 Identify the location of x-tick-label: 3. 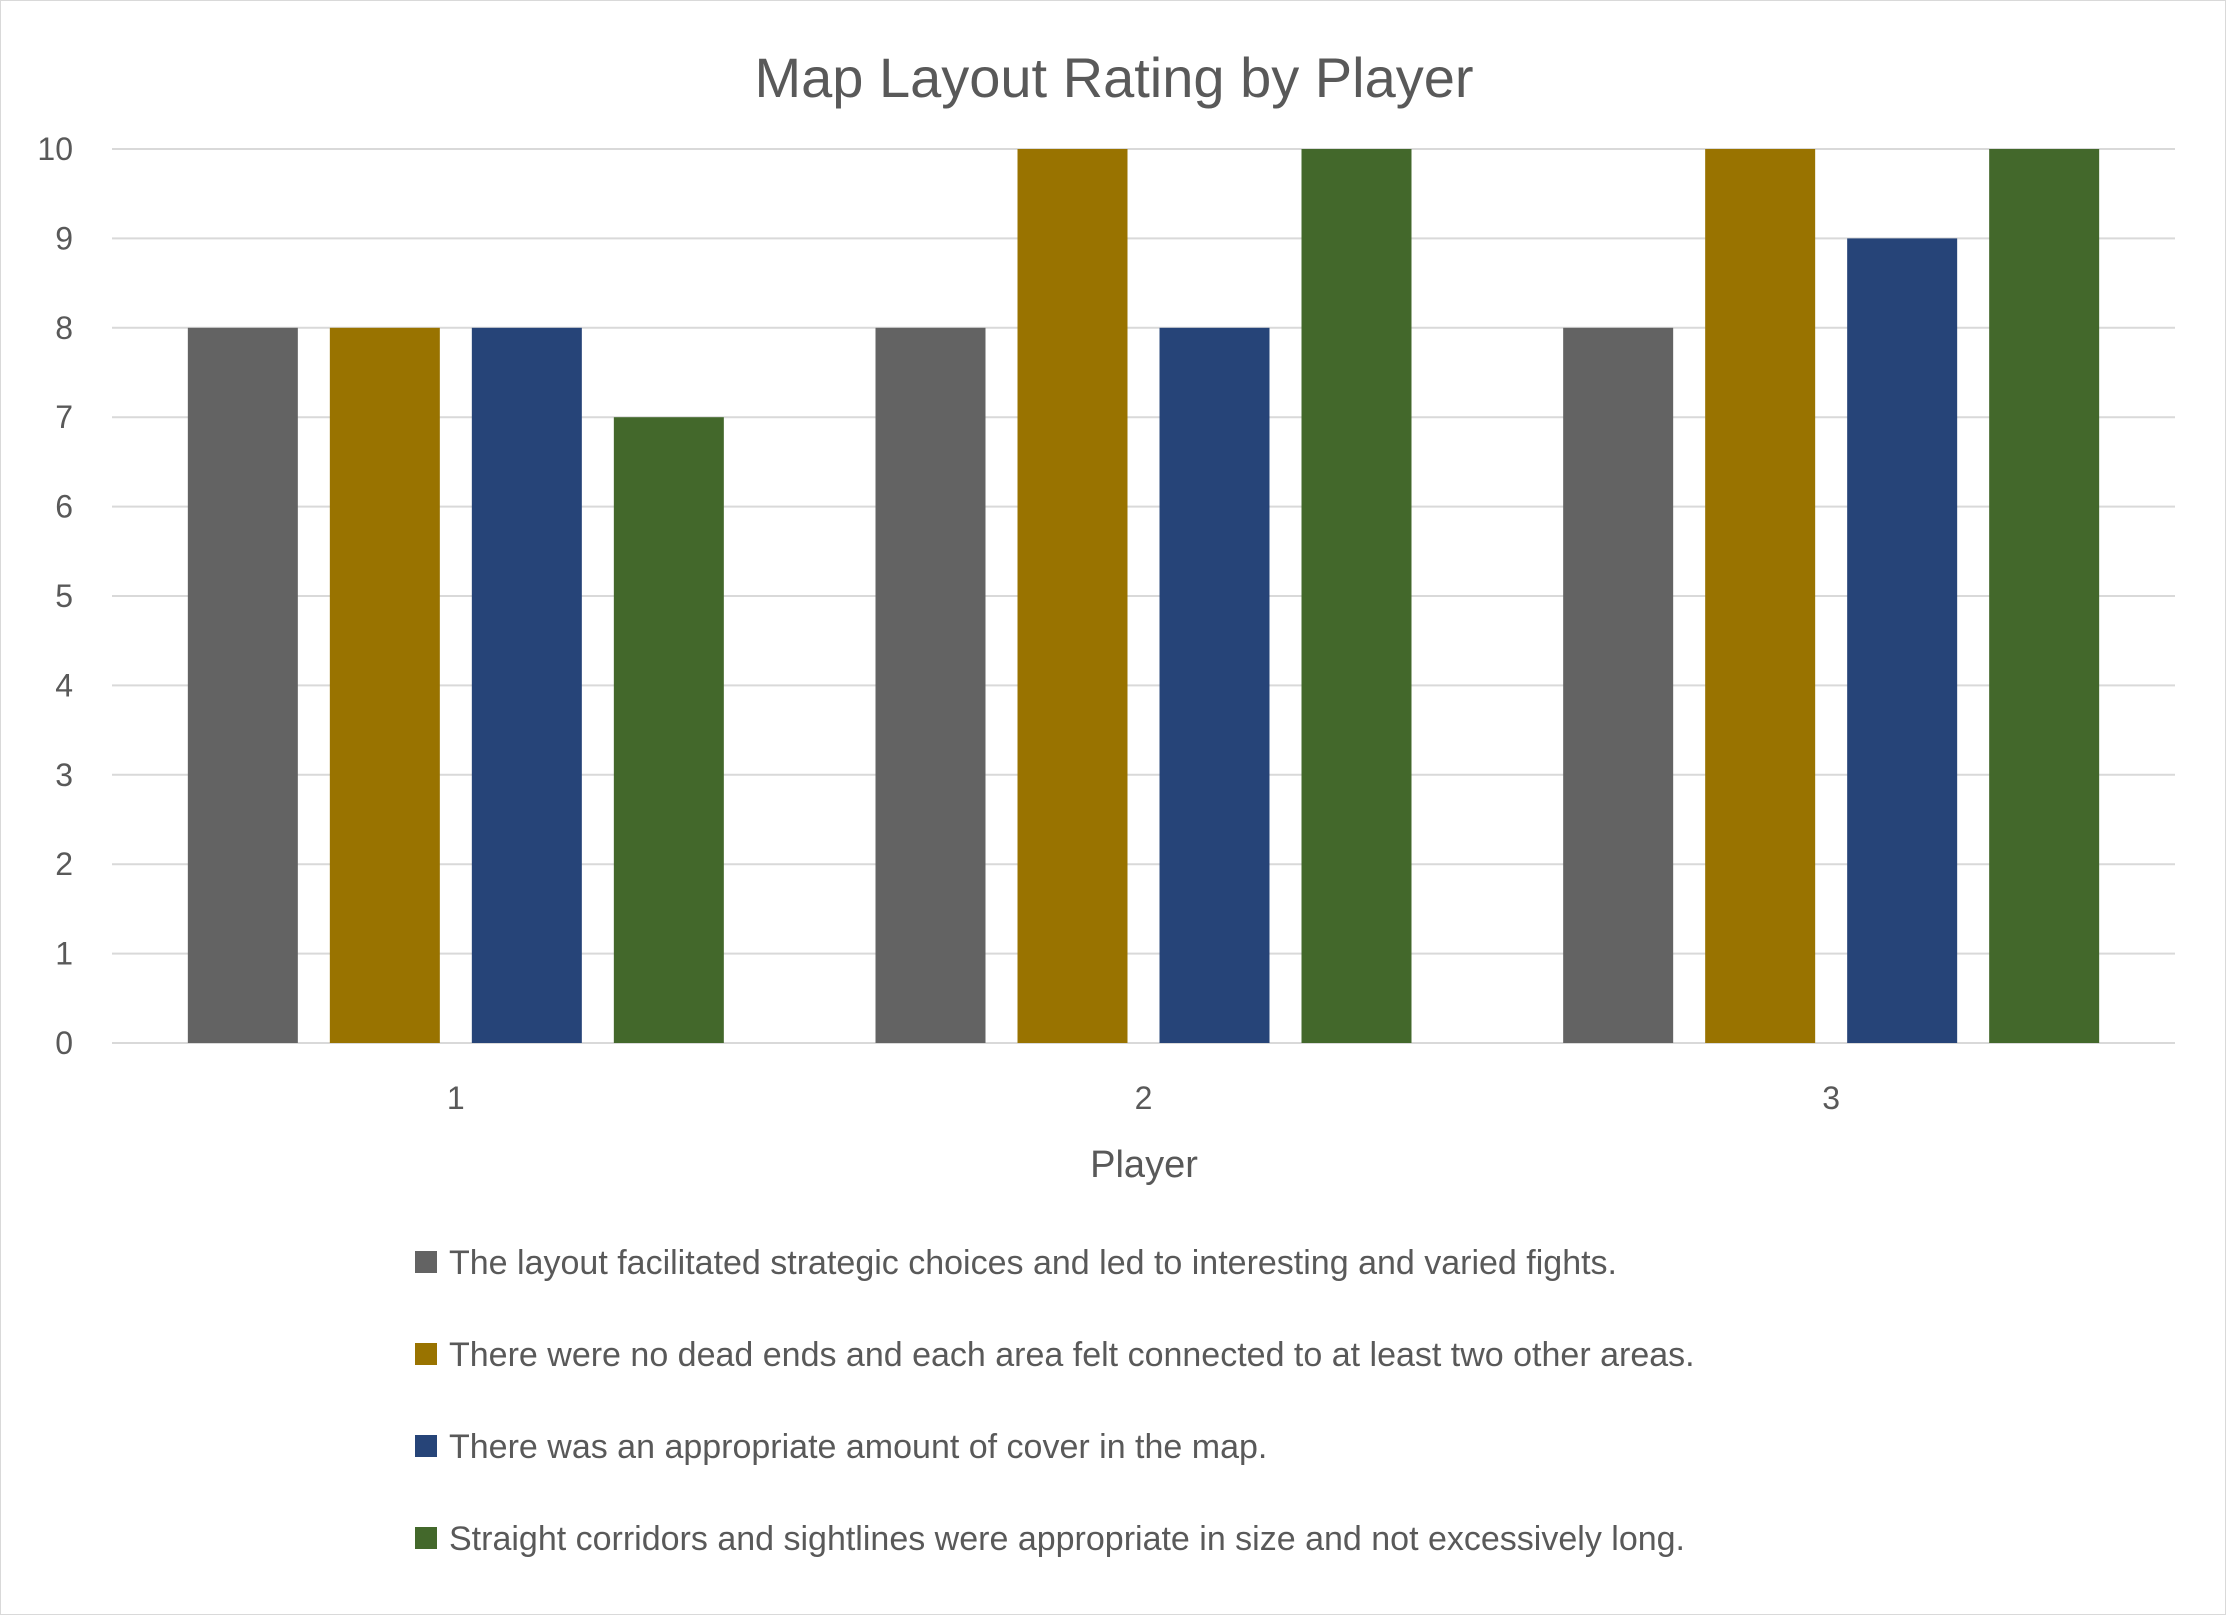
(1831, 1098).